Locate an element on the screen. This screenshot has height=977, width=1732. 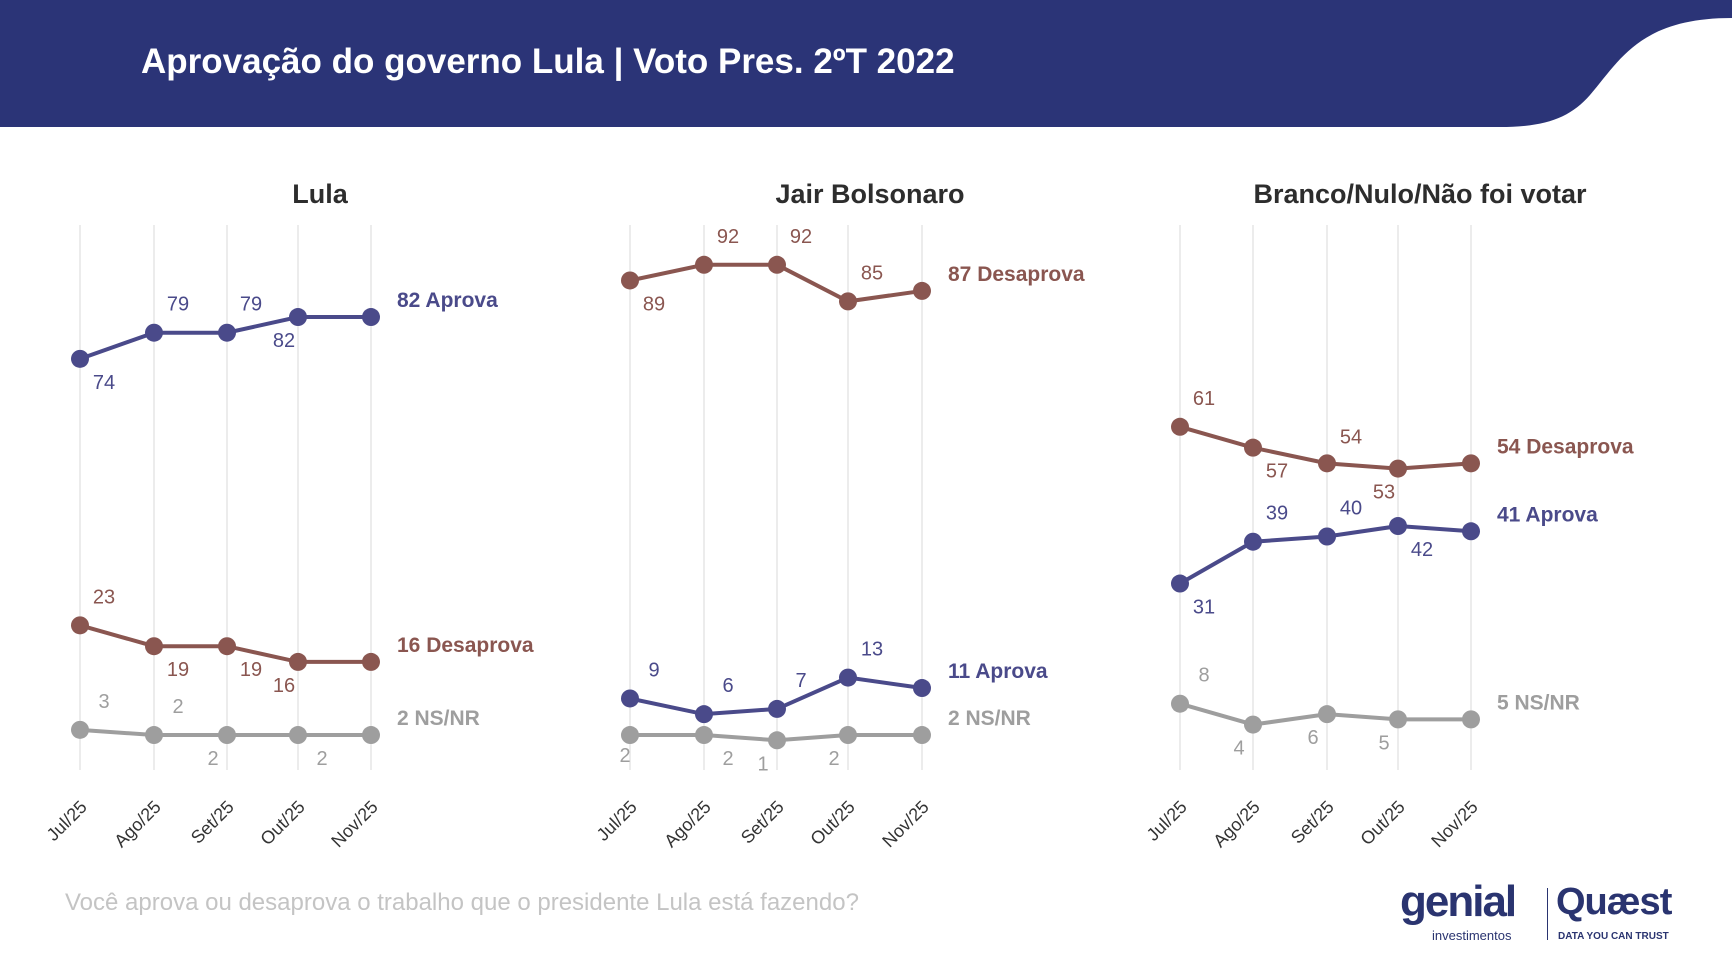
data-label: 8 is located at coordinates (1203, 676).